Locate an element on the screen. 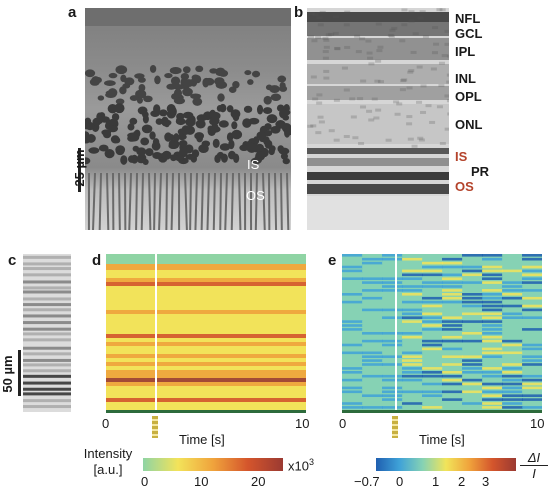 Image resolution: width=553 pixels, height=493 pixels. panel-d-xtick-0: 0 is located at coordinates (106, 423).